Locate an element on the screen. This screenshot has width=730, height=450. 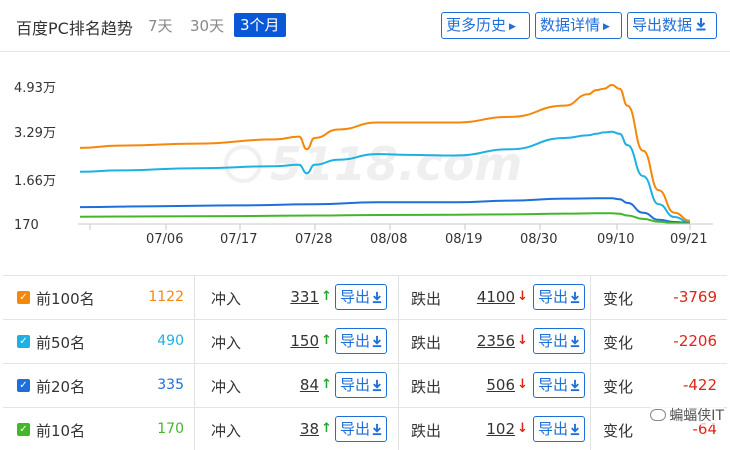
rank-count: 1122 is located at coordinates (166, 297).